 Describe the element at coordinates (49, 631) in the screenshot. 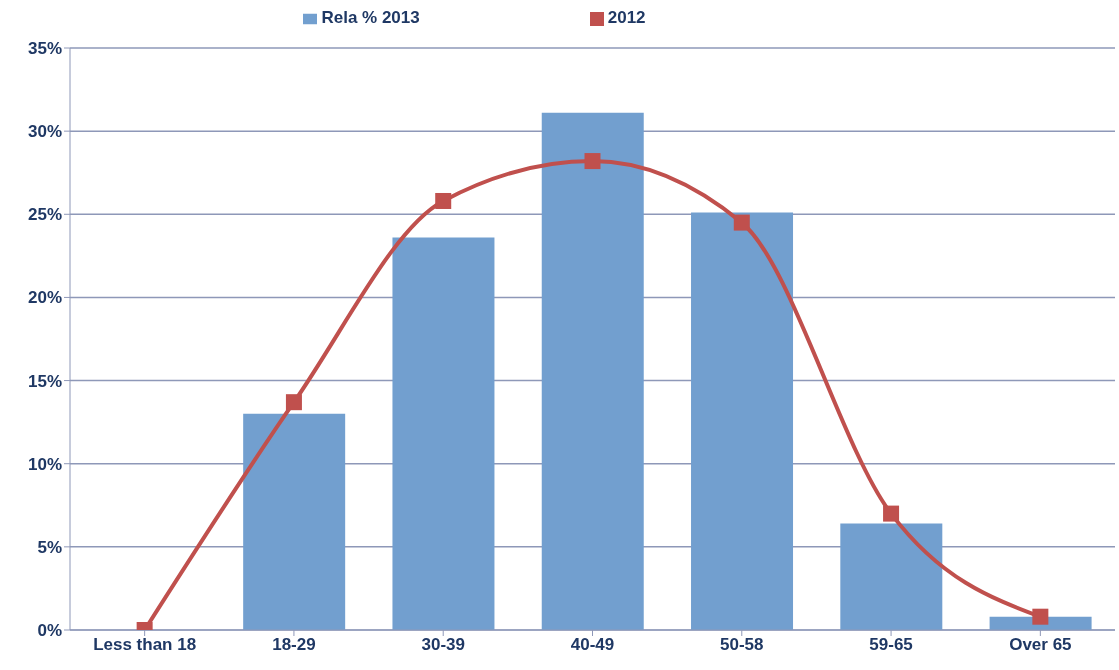

I see `y-tick-label: 0%` at that location.